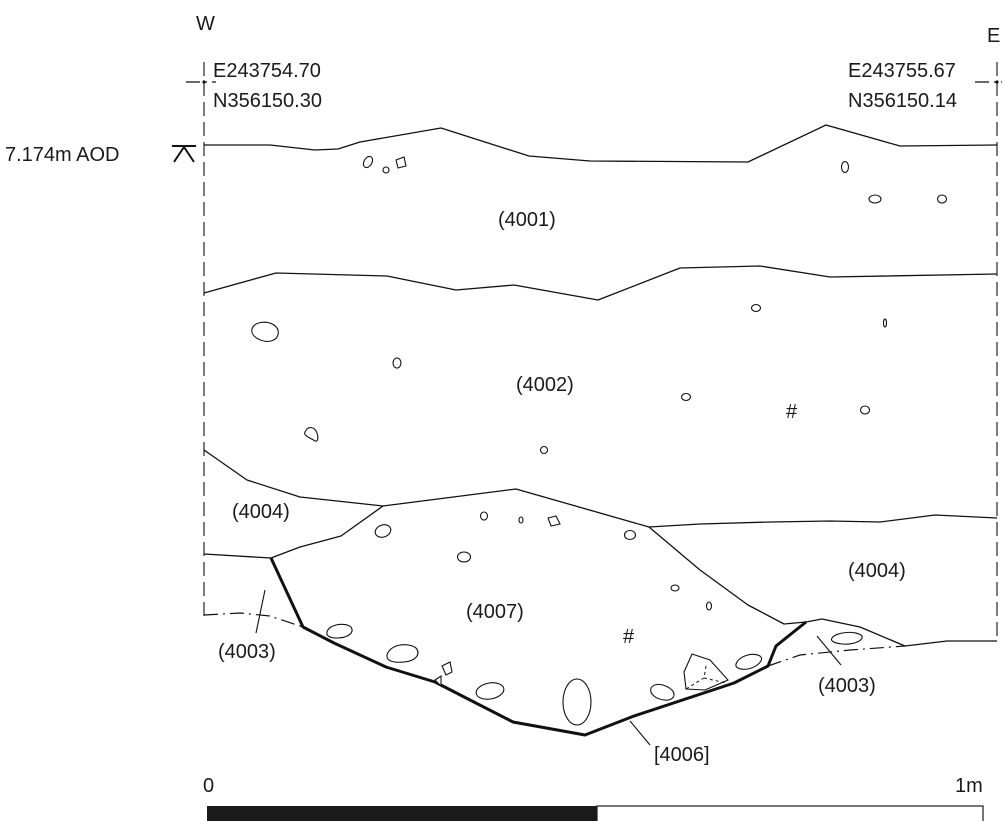 The image size is (1005, 821). Describe the element at coordinates (993, 36) in the screenshot. I see `east-label: E` at that location.